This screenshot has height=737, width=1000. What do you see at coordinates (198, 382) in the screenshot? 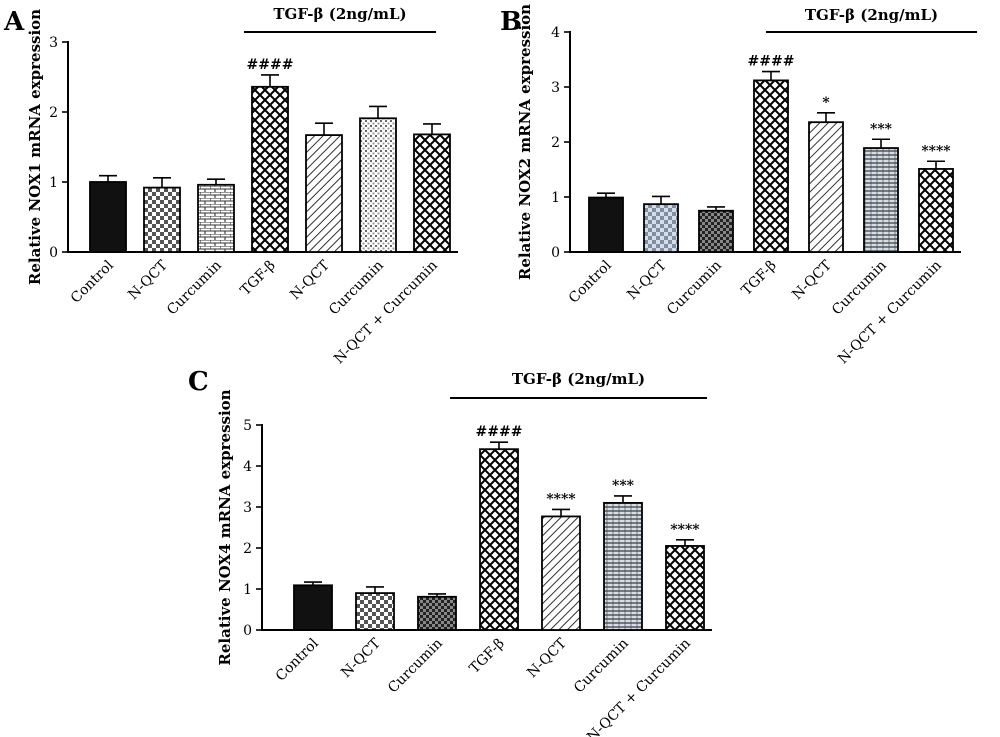
I see `panel-letter-c: C` at bounding box center [198, 382].